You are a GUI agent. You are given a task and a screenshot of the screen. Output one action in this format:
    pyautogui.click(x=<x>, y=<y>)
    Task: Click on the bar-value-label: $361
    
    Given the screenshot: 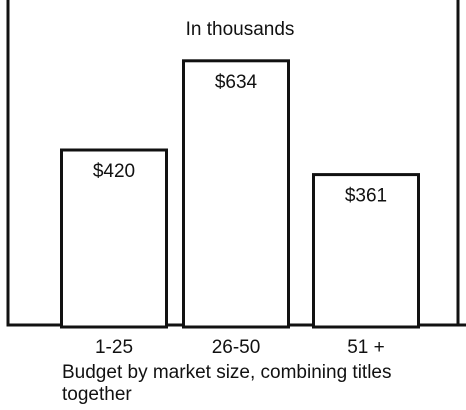 What is the action you would take?
    pyautogui.click(x=366, y=196)
    